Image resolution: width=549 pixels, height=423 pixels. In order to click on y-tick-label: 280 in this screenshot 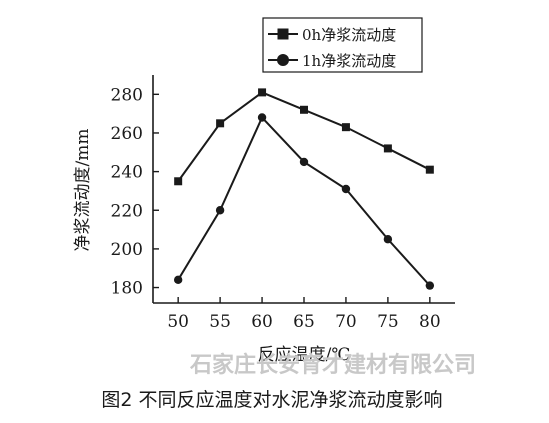, I will do `click(127, 95)`.